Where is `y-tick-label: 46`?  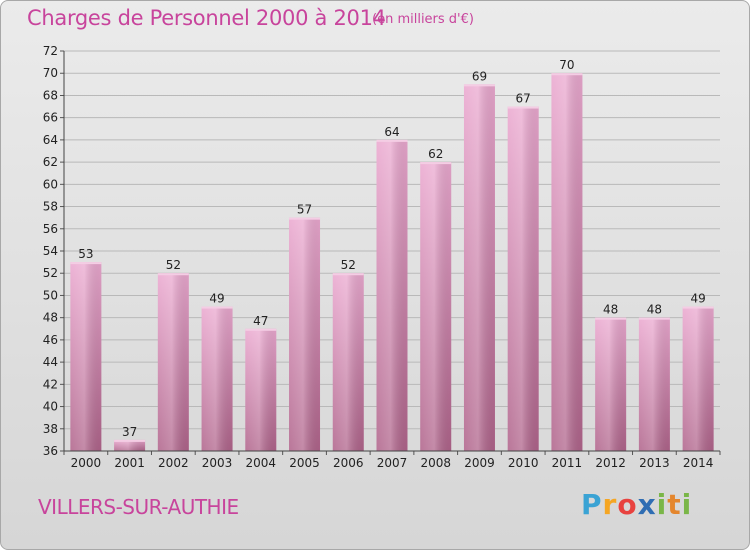 y-tick-label: 46 is located at coordinates (50, 340).